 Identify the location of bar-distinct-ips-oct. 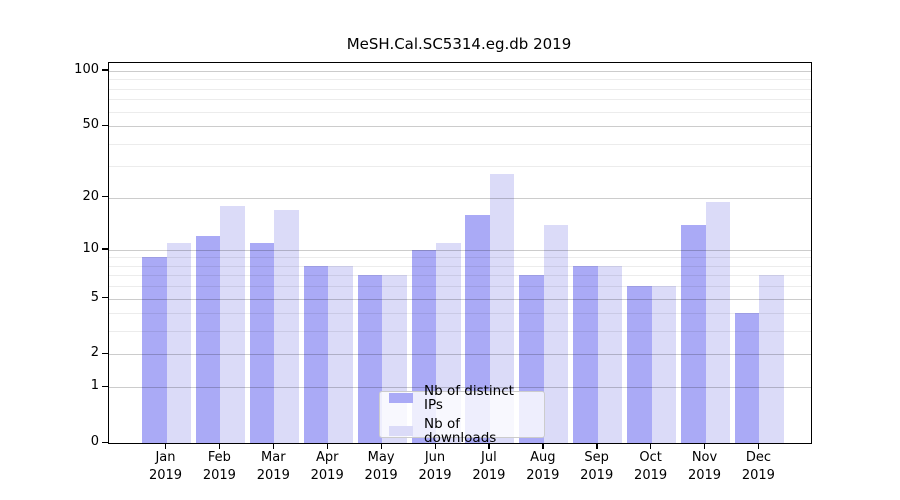
(639, 364).